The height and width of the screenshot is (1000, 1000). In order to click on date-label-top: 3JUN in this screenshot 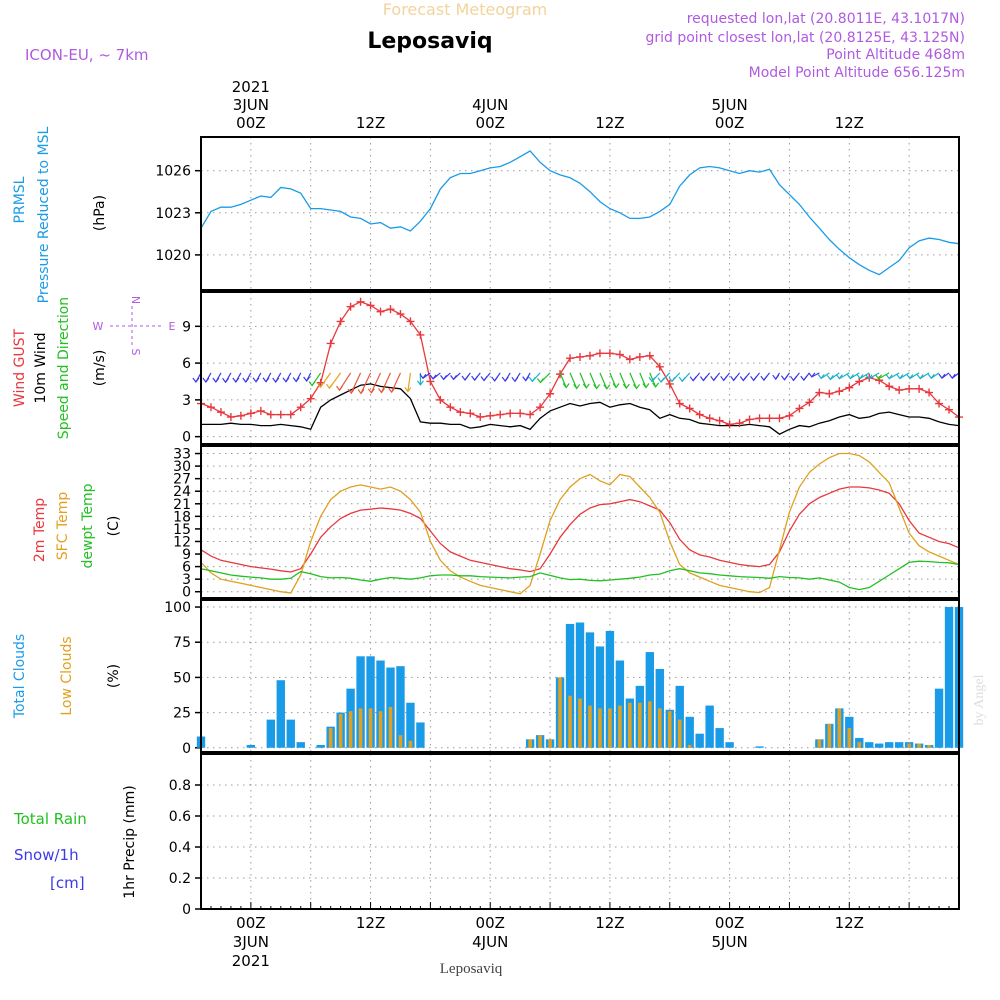, I will do `click(251, 105)`.